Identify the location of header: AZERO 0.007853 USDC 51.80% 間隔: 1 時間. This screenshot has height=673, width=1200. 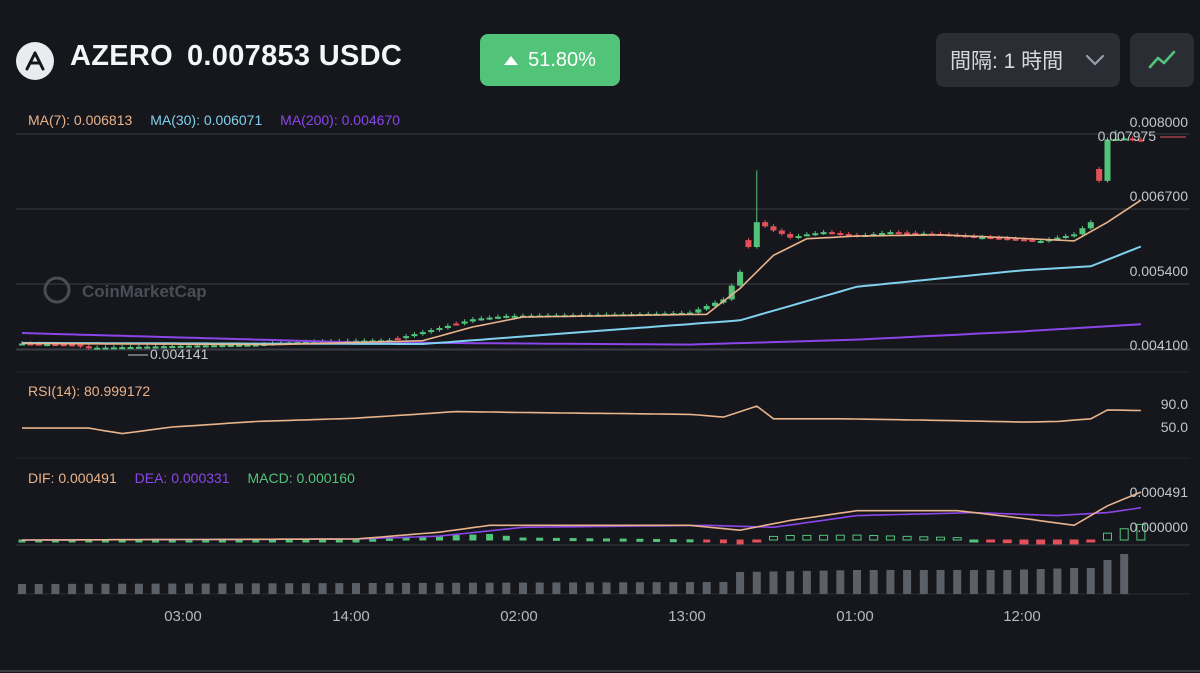
(600, 50).